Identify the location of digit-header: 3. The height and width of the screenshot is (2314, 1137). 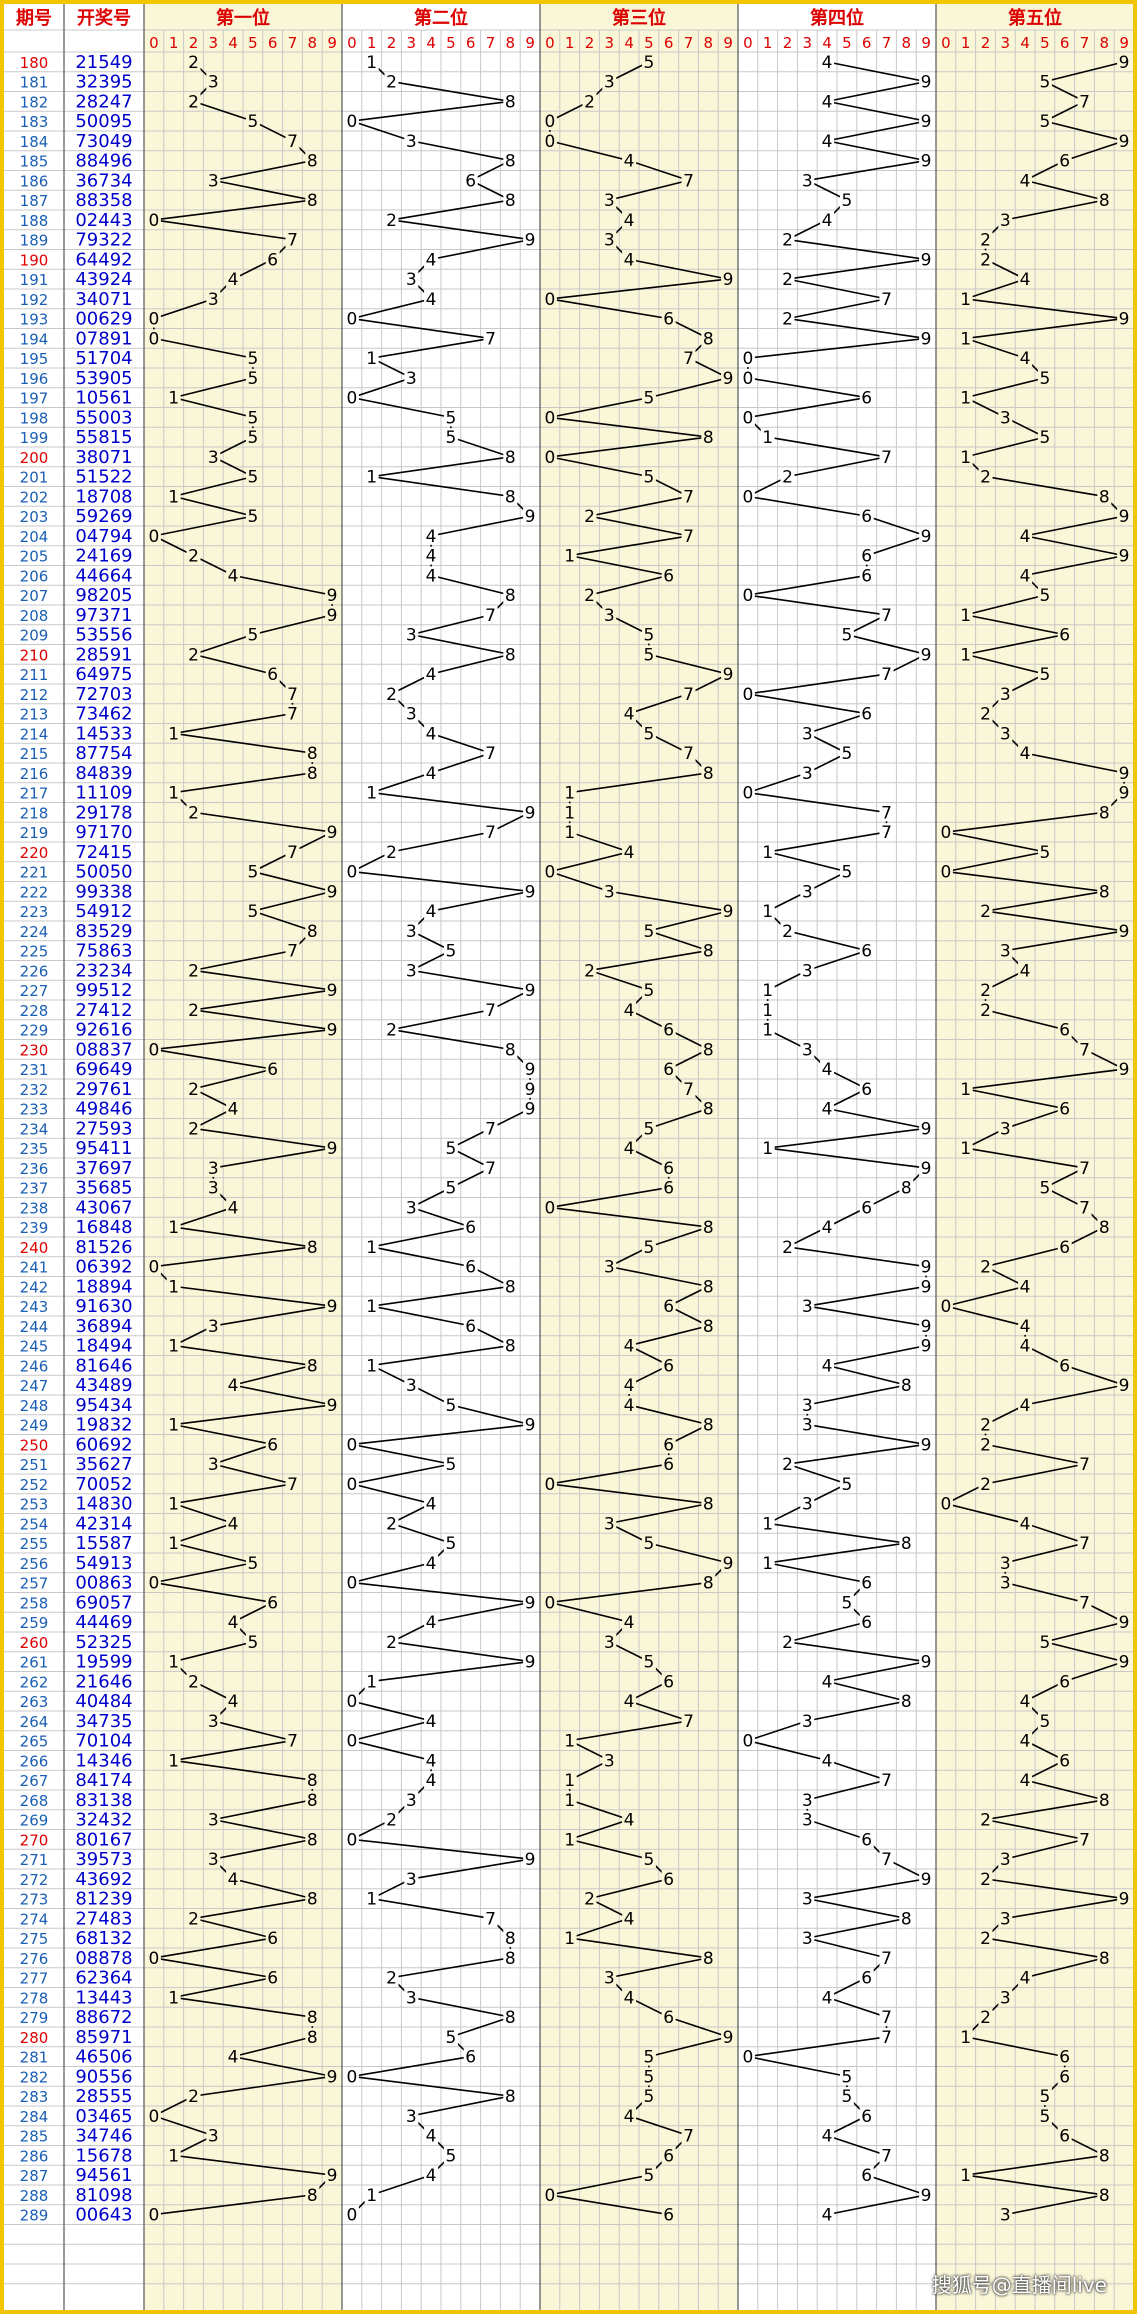
(808, 43).